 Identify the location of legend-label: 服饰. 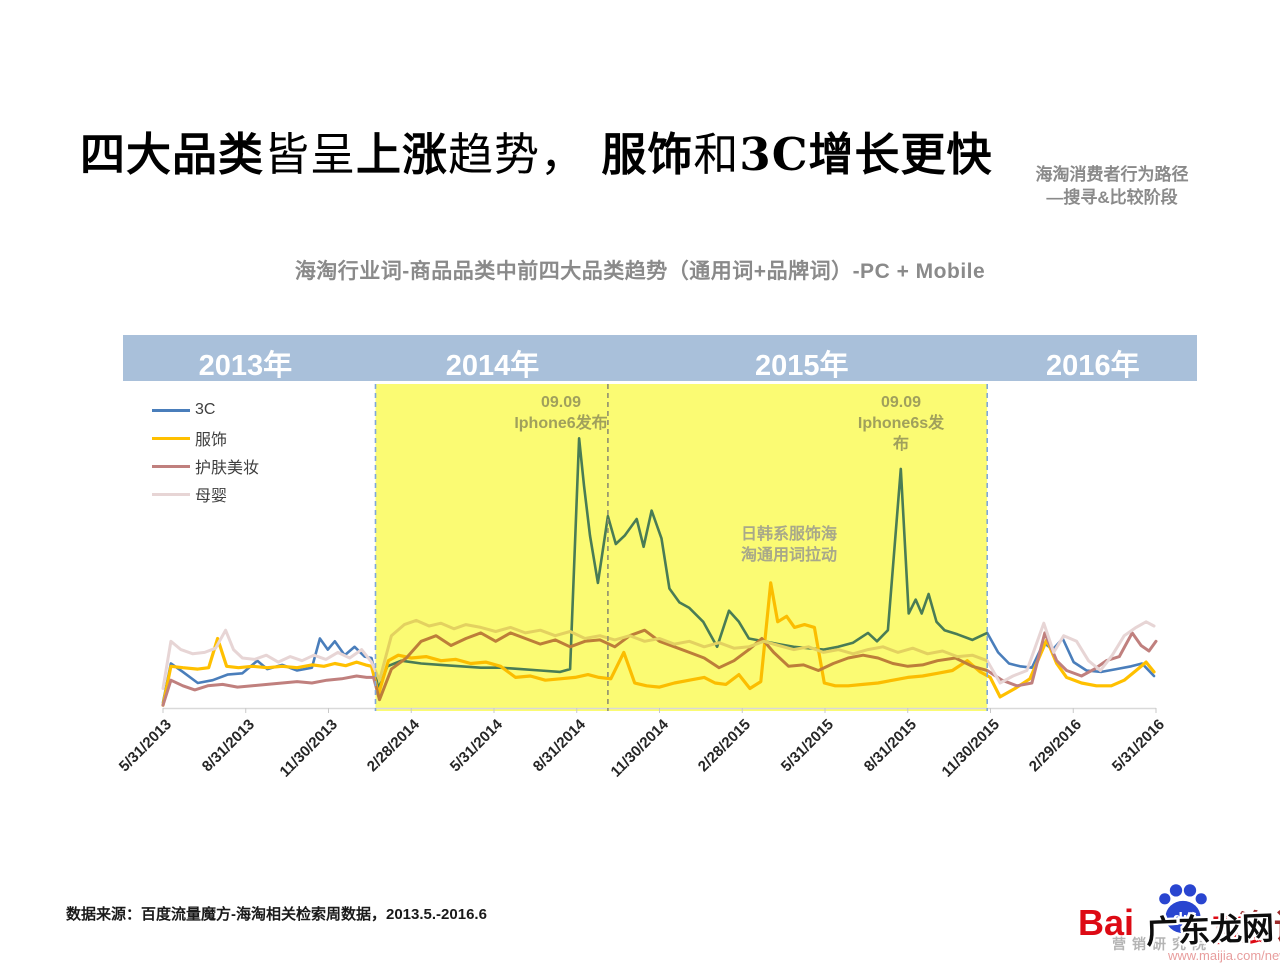
(211, 440).